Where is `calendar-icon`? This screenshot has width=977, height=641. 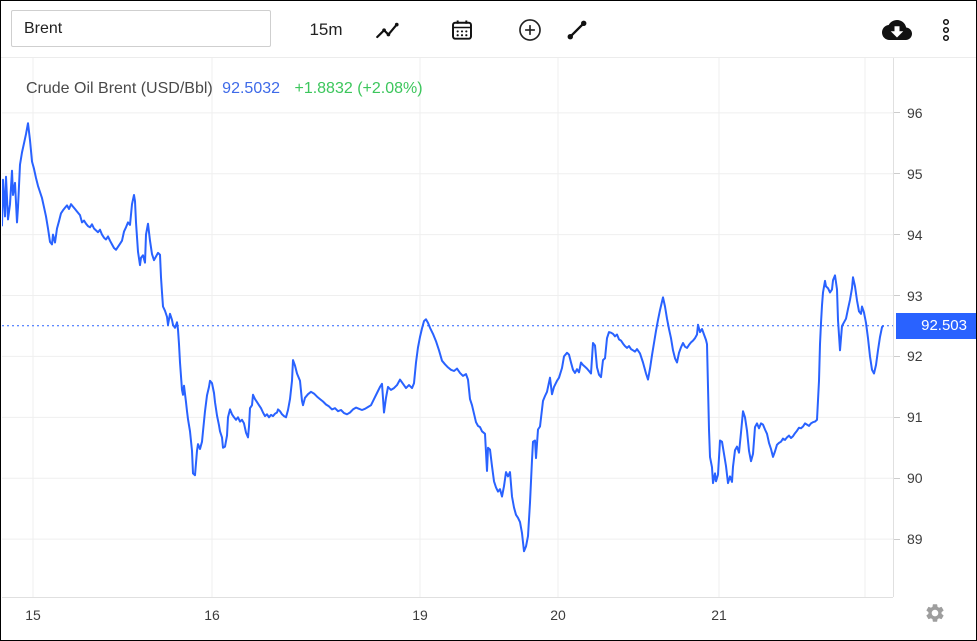 calendar-icon is located at coordinates (462, 29).